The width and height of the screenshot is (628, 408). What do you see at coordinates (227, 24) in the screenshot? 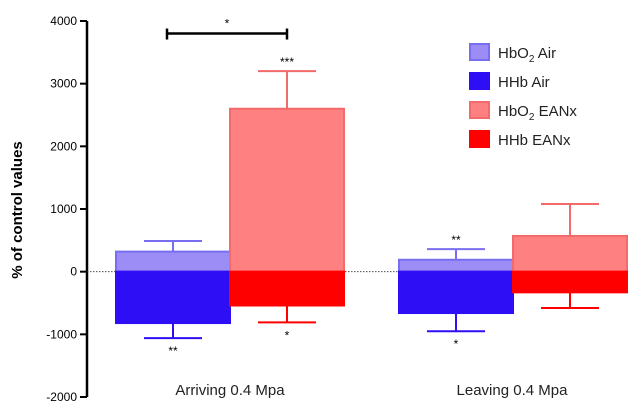
I see `bracket-significance-label: *` at bounding box center [227, 24].